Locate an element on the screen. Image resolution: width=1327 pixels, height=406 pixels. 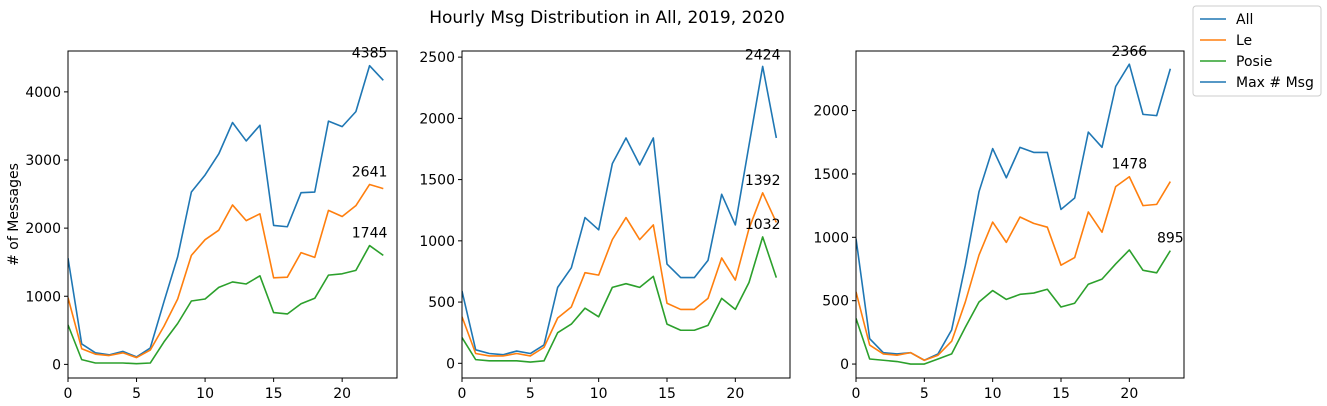
y-tick-label: 2500 is located at coordinates (437, 58).